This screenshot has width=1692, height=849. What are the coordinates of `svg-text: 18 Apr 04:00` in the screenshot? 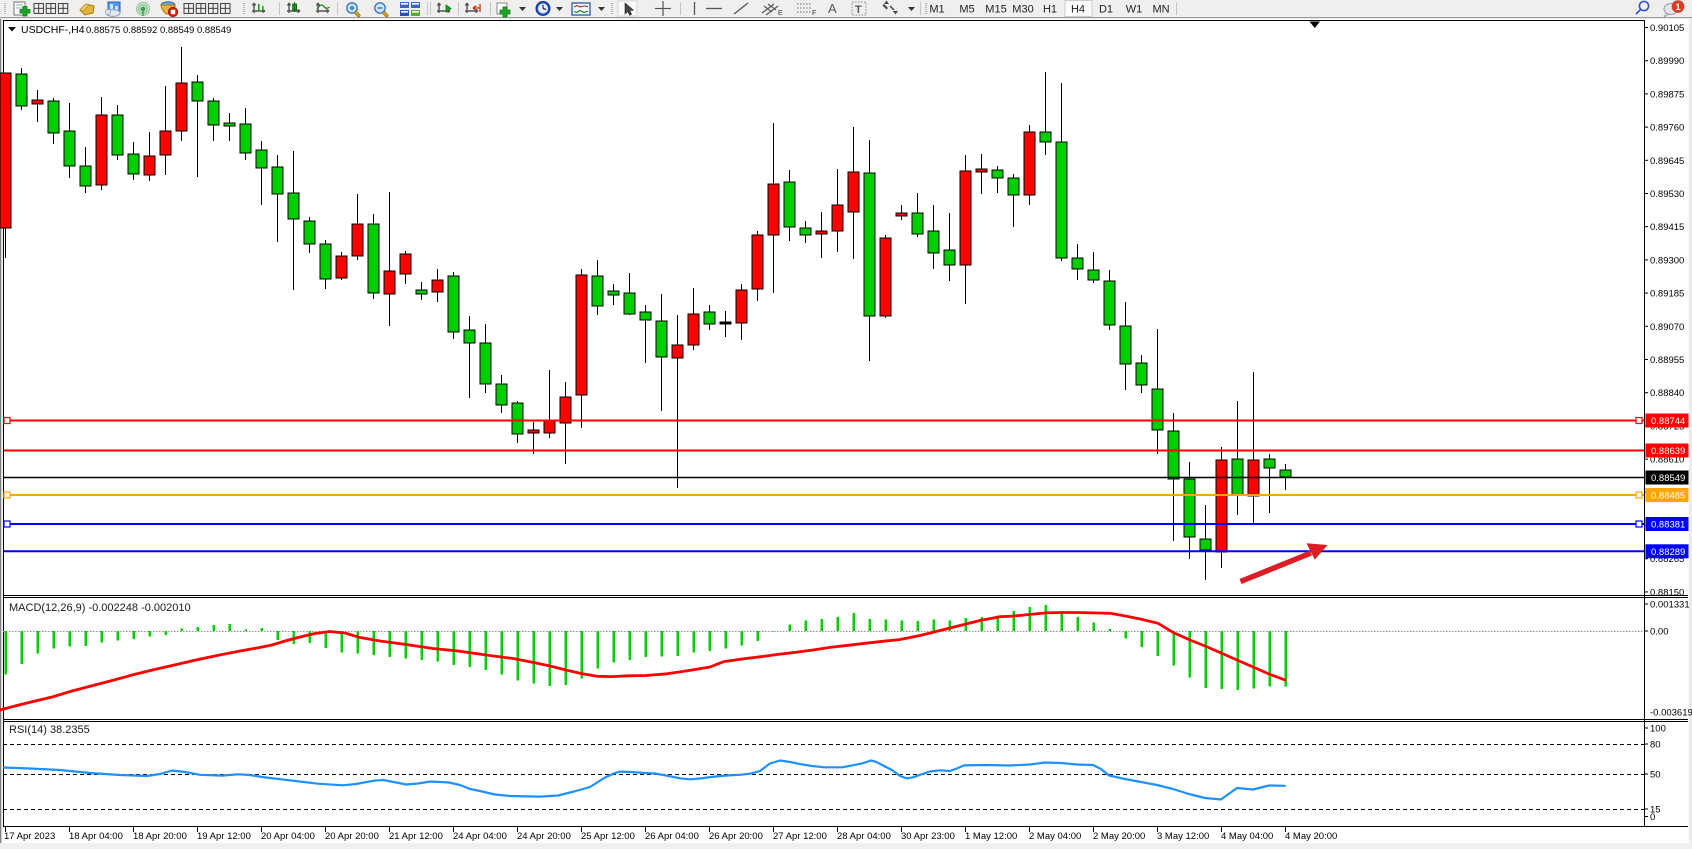 It's located at (96, 836).